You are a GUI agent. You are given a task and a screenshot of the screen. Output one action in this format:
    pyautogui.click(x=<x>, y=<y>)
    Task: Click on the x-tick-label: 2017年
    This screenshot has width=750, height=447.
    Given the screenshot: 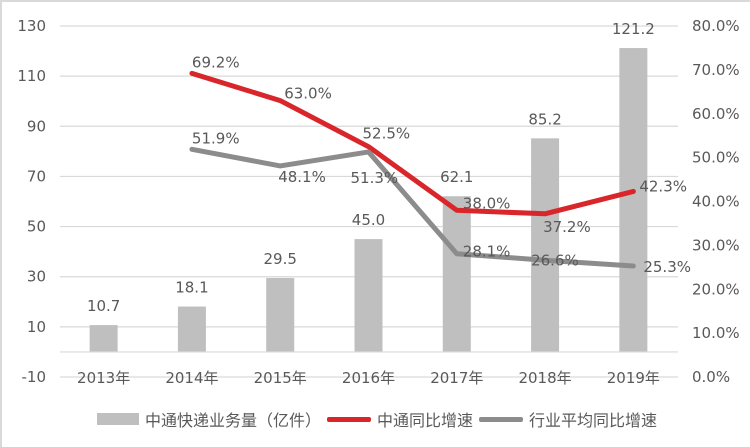 What is the action you would take?
    pyautogui.click(x=456, y=378)
    